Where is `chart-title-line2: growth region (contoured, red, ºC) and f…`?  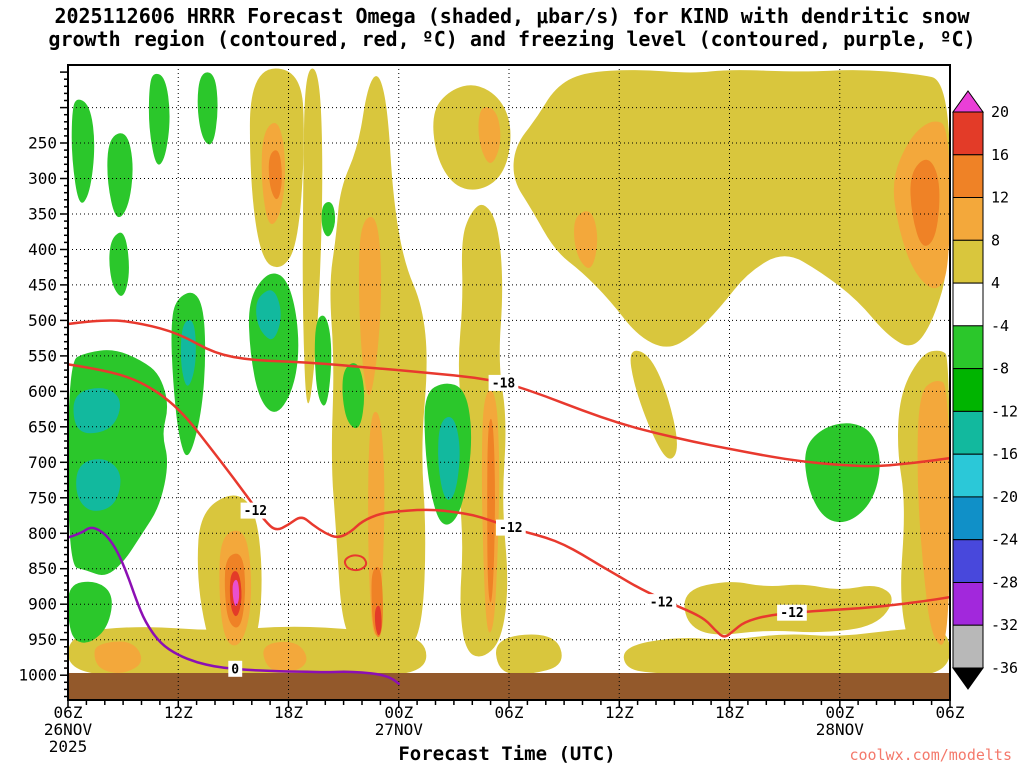 chart-title-line2: growth region (contoured, red, ºC) and f… is located at coordinates (512, 39).